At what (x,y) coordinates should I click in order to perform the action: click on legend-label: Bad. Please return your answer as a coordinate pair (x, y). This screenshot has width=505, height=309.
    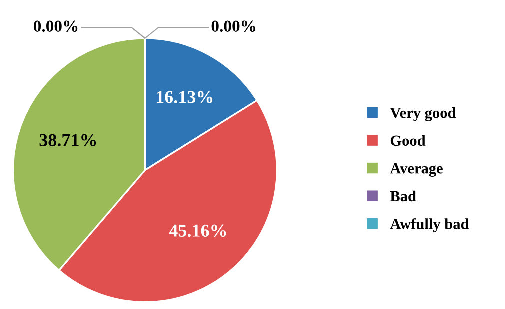
    Looking at the image, I should click on (403, 196).